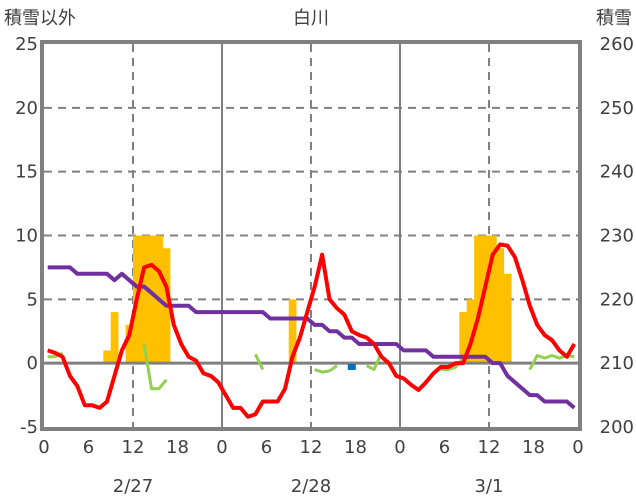 This screenshot has height=501, width=636. What do you see at coordinates (32, 299) in the screenshot?
I see `left-tick-label: 5` at bounding box center [32, 299].